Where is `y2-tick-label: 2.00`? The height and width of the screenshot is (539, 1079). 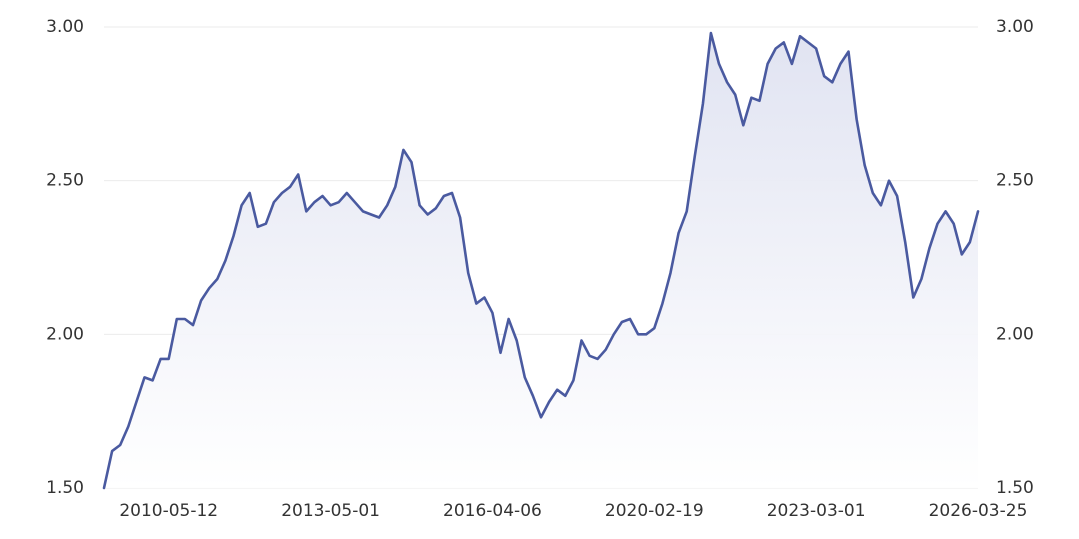
y2-tick-label: 2.00 is located at coordinates (1015, 334).